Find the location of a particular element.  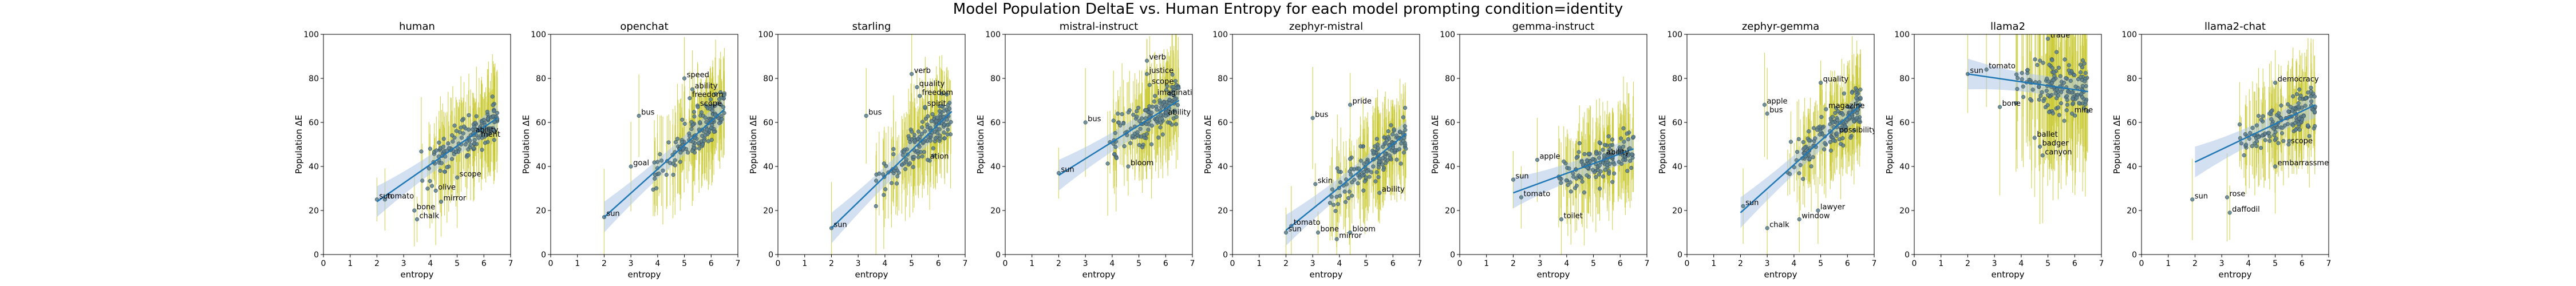

y-tick-label: 40 is located at coordinates (995, 167).